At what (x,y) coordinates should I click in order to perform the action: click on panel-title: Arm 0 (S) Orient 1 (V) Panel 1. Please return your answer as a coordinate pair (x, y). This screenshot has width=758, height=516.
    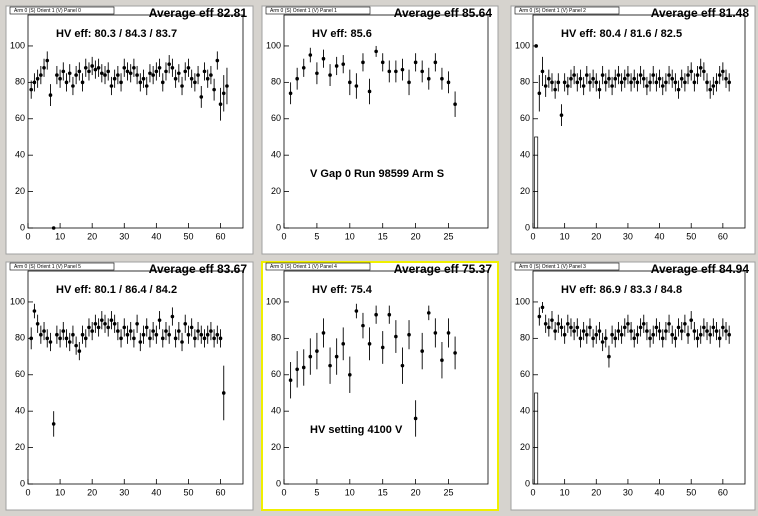
    Looking at the image, I should click on (303, 11).